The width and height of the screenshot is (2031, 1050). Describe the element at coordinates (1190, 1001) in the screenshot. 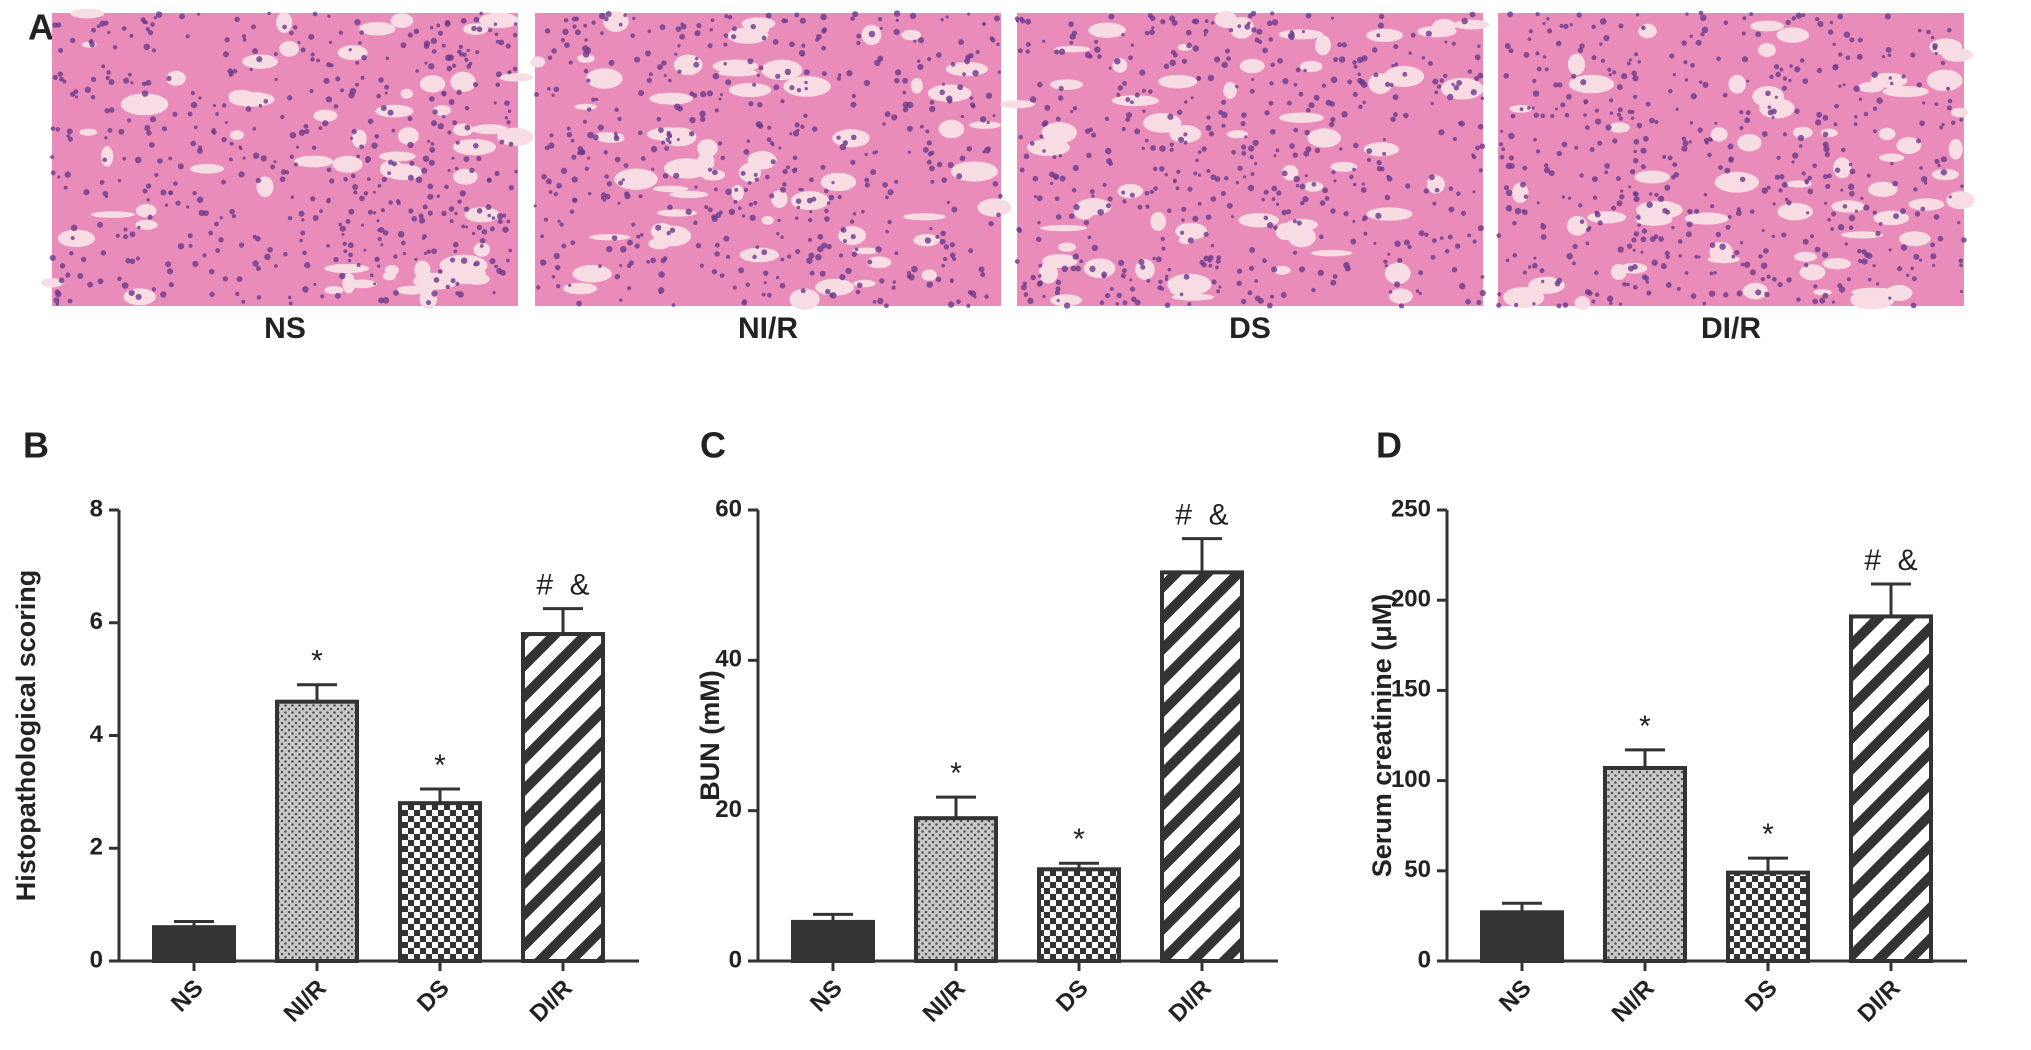

I see `x-tick-label: DI/R` at that location.